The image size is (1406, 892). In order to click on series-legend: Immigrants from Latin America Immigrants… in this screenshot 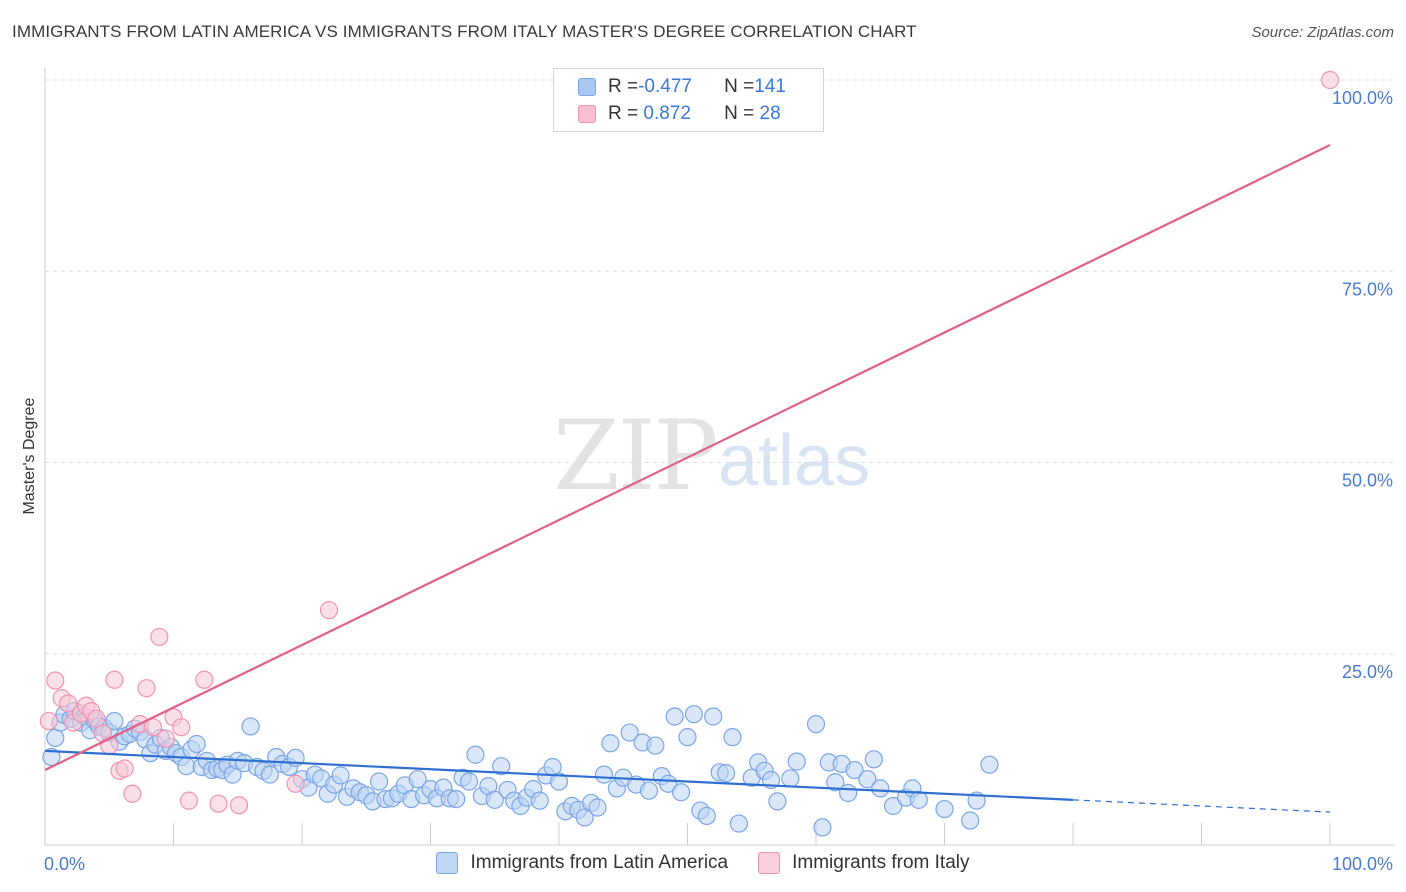, I will do `click(703, 863)`.